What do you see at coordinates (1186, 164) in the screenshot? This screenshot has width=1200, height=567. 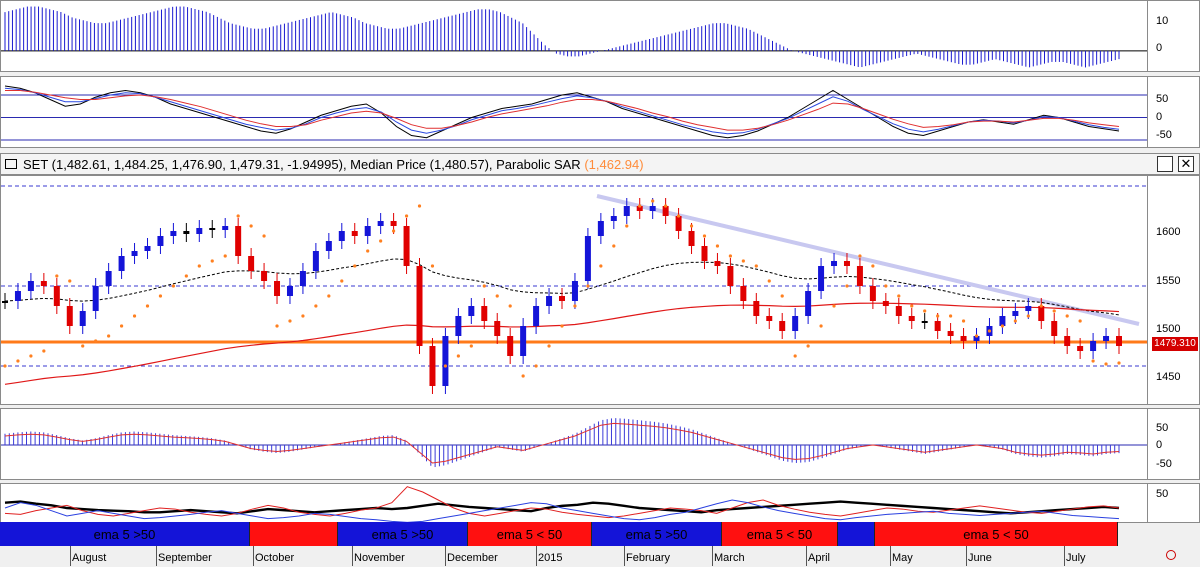 I see `close-button: ✕` at bounding box center [1186, 164].